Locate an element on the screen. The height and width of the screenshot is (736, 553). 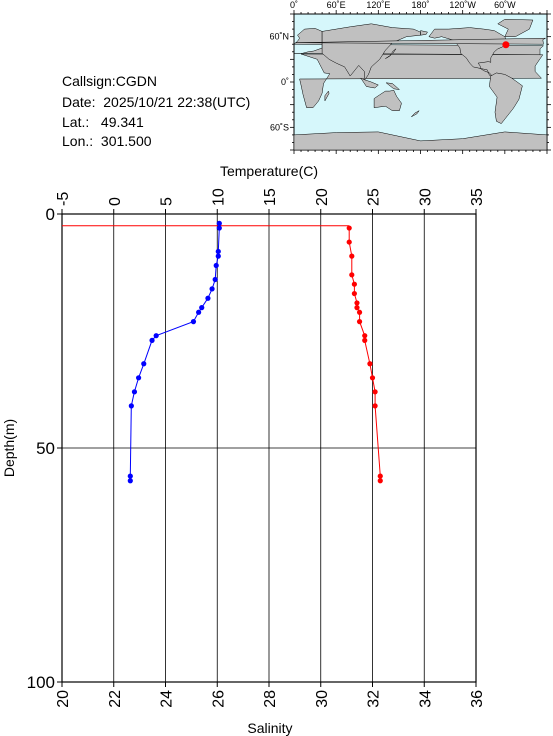
callsign-label: Callsign: is located at coordinates (89, 81).